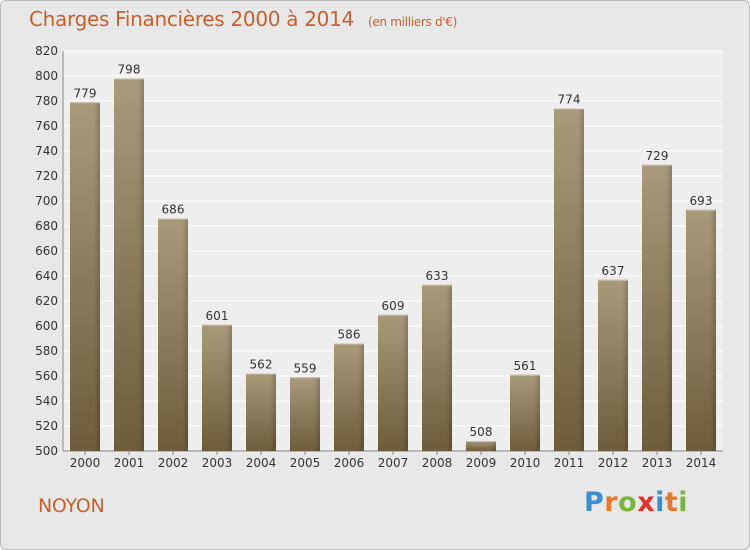 The image size is (750, 550). Describe the element at coordinates (46, 401) in the screenshot. I see `y-tick-label: 540` at that location.